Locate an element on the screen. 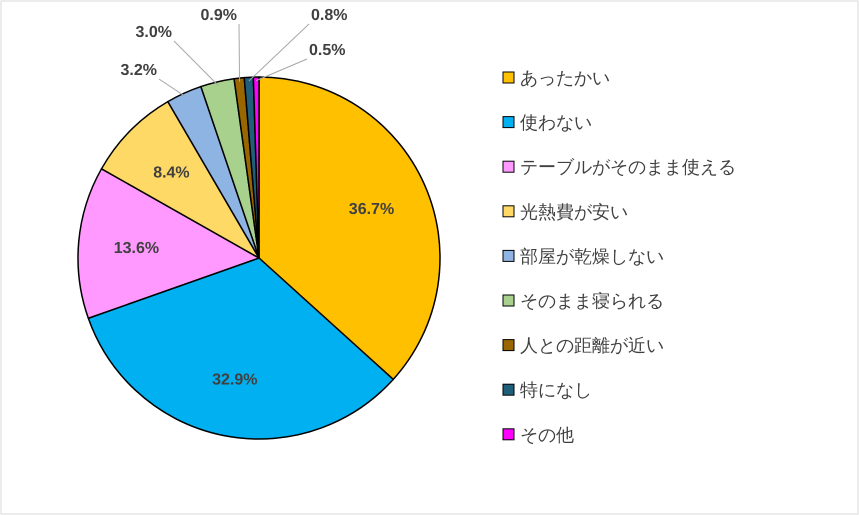  legend-label: そのまま寝られる is located at coordinates (592, 301).